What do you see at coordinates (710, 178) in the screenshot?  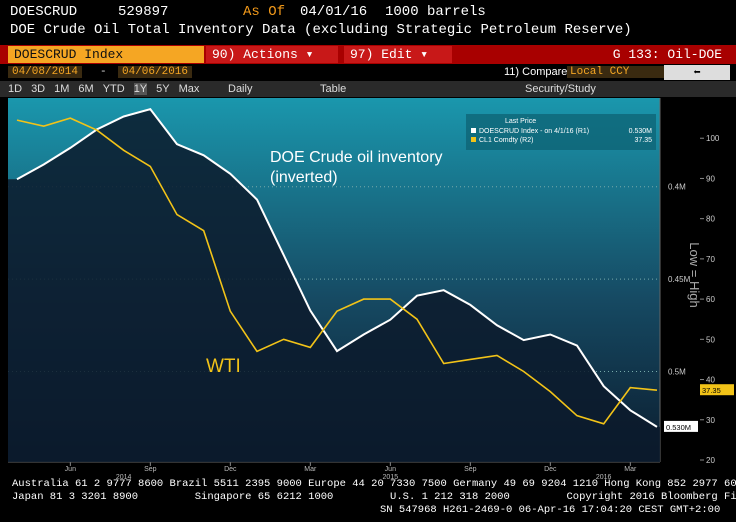 I see `y2-tick-label: 90` at bounding box center [710, 178].